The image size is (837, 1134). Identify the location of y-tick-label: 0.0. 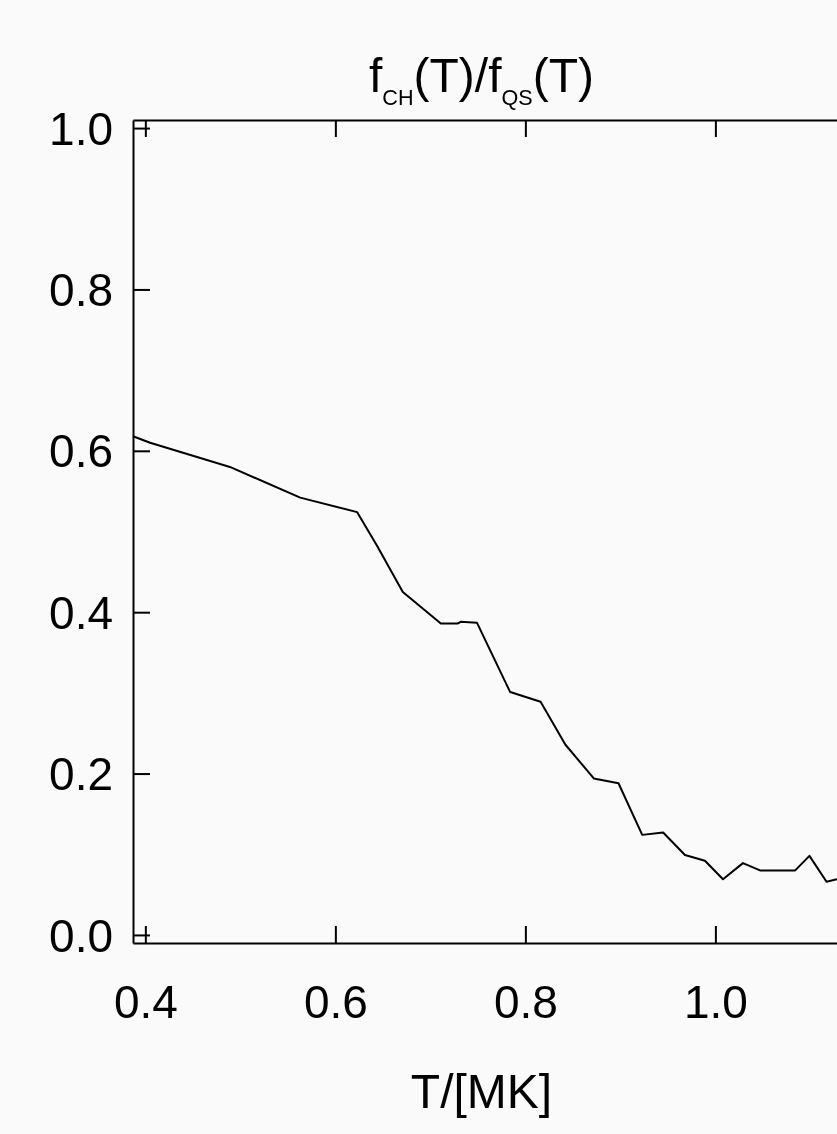
(81, 935).